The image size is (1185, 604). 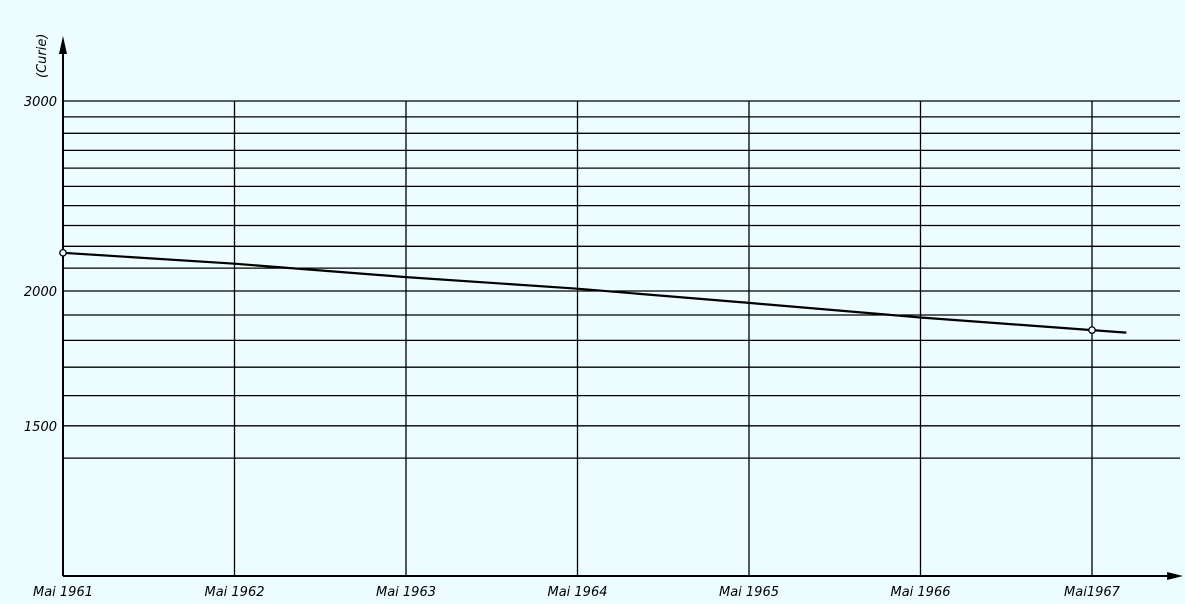 What do you see at coordinates (1092, 592) in the screenshot?
I see `x-tick-label: Mai1967` at bounding box center [1092, 592].